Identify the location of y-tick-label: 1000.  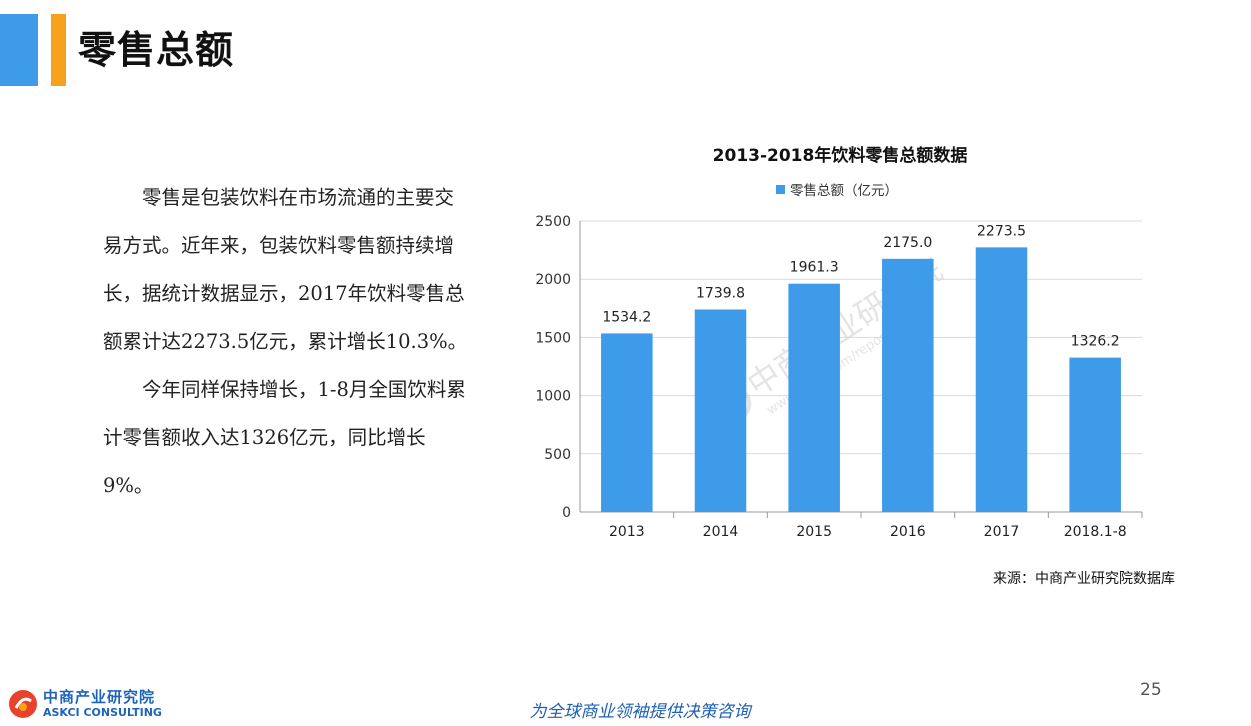
(553, 397).